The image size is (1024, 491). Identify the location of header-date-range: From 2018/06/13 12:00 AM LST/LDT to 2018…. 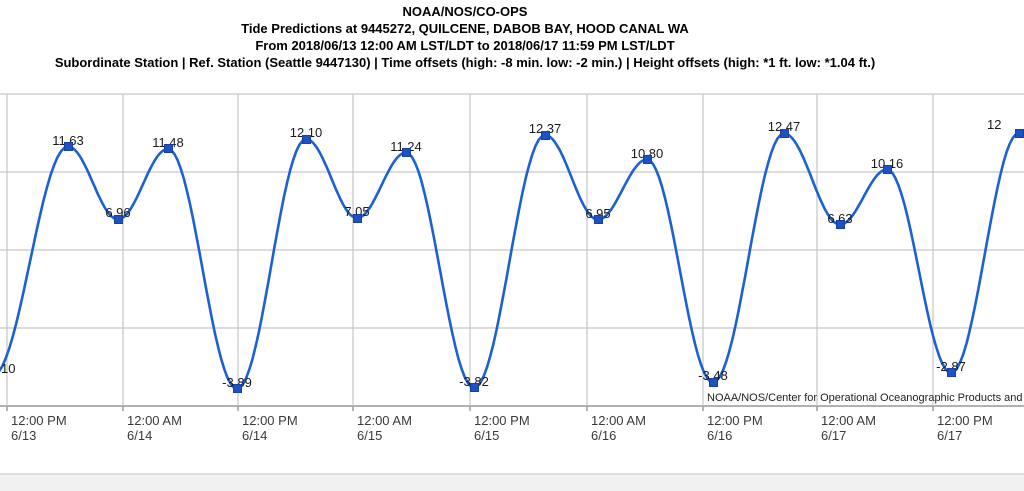
(465, 45).